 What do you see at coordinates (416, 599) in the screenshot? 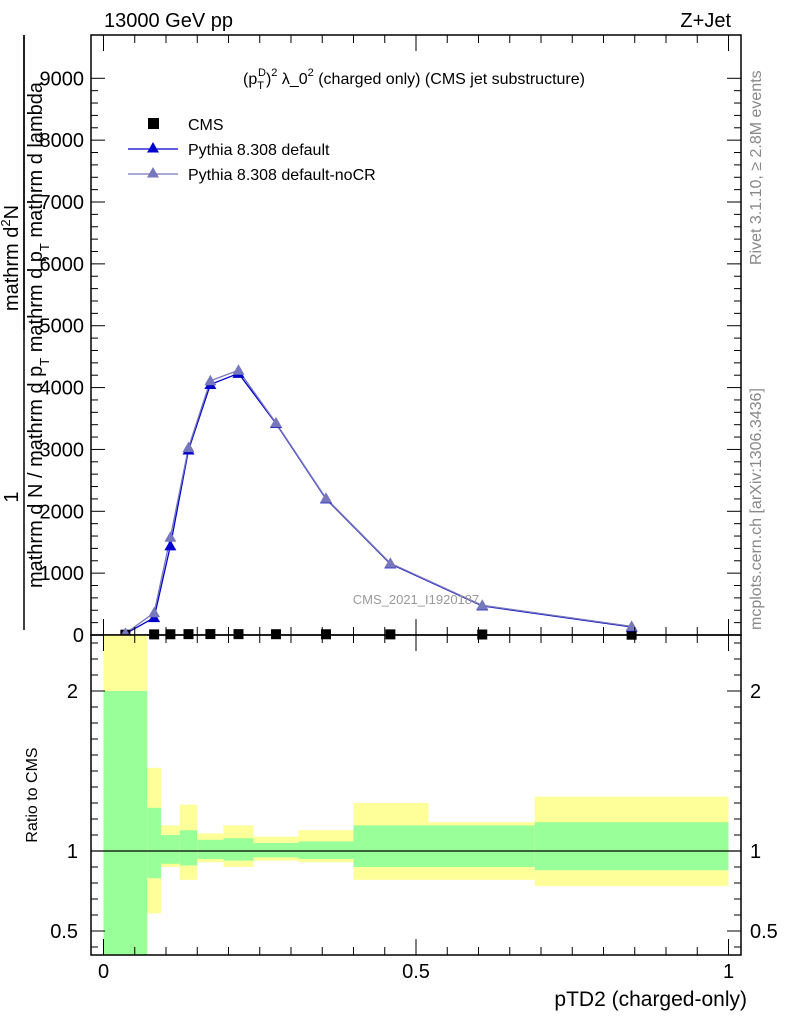
I see `watermark: CMS_2021_I1920187` at bounding box center [416, 599].